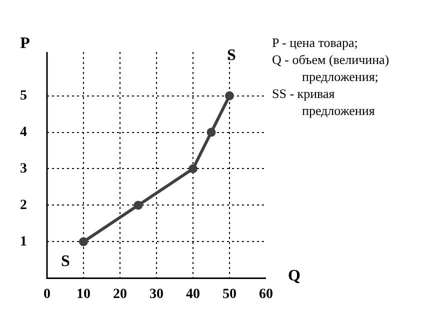 Image resolution: width=426 pixels, height=323 pixels. What do you see at coordinates (193, 294) in the screenshot?
I see `x-tick-label: 40` at bounding box center [193, 294].